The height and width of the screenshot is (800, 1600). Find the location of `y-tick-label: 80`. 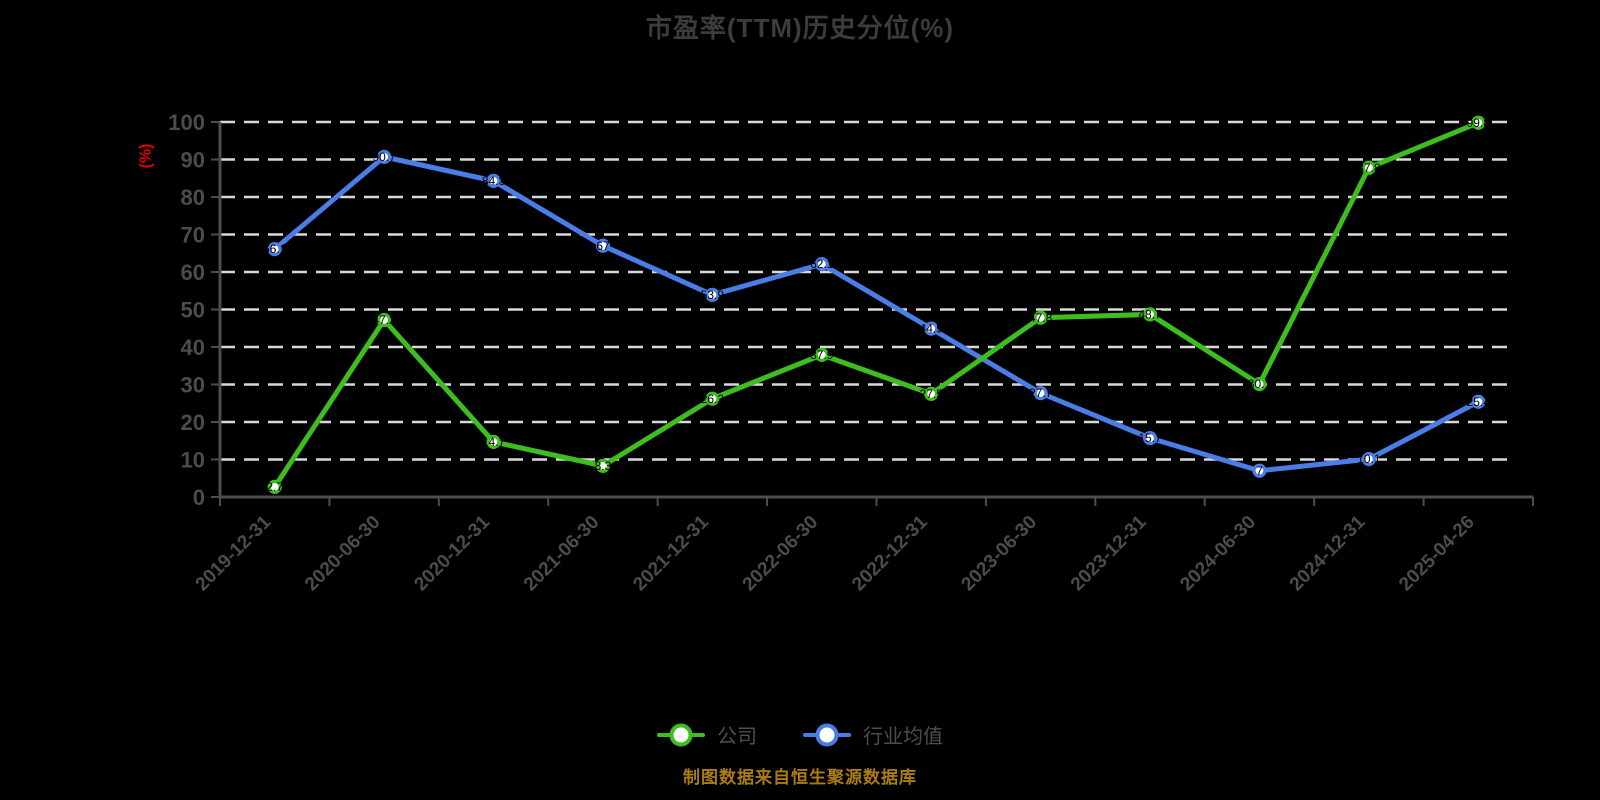

y-tick-label: 80 is located at coordinates (193, 197).